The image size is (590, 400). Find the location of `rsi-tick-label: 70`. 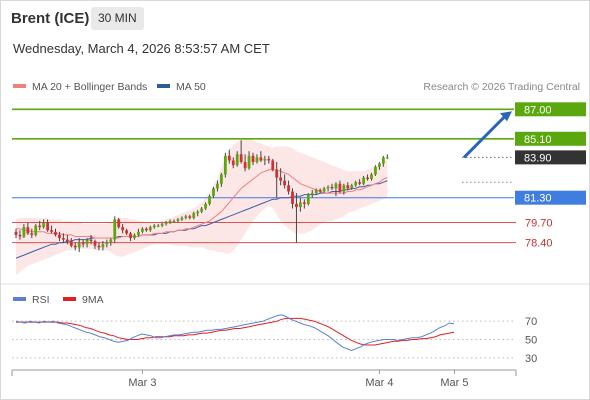

rsi-tick-label: 70 is located at coordinates (531, 322).